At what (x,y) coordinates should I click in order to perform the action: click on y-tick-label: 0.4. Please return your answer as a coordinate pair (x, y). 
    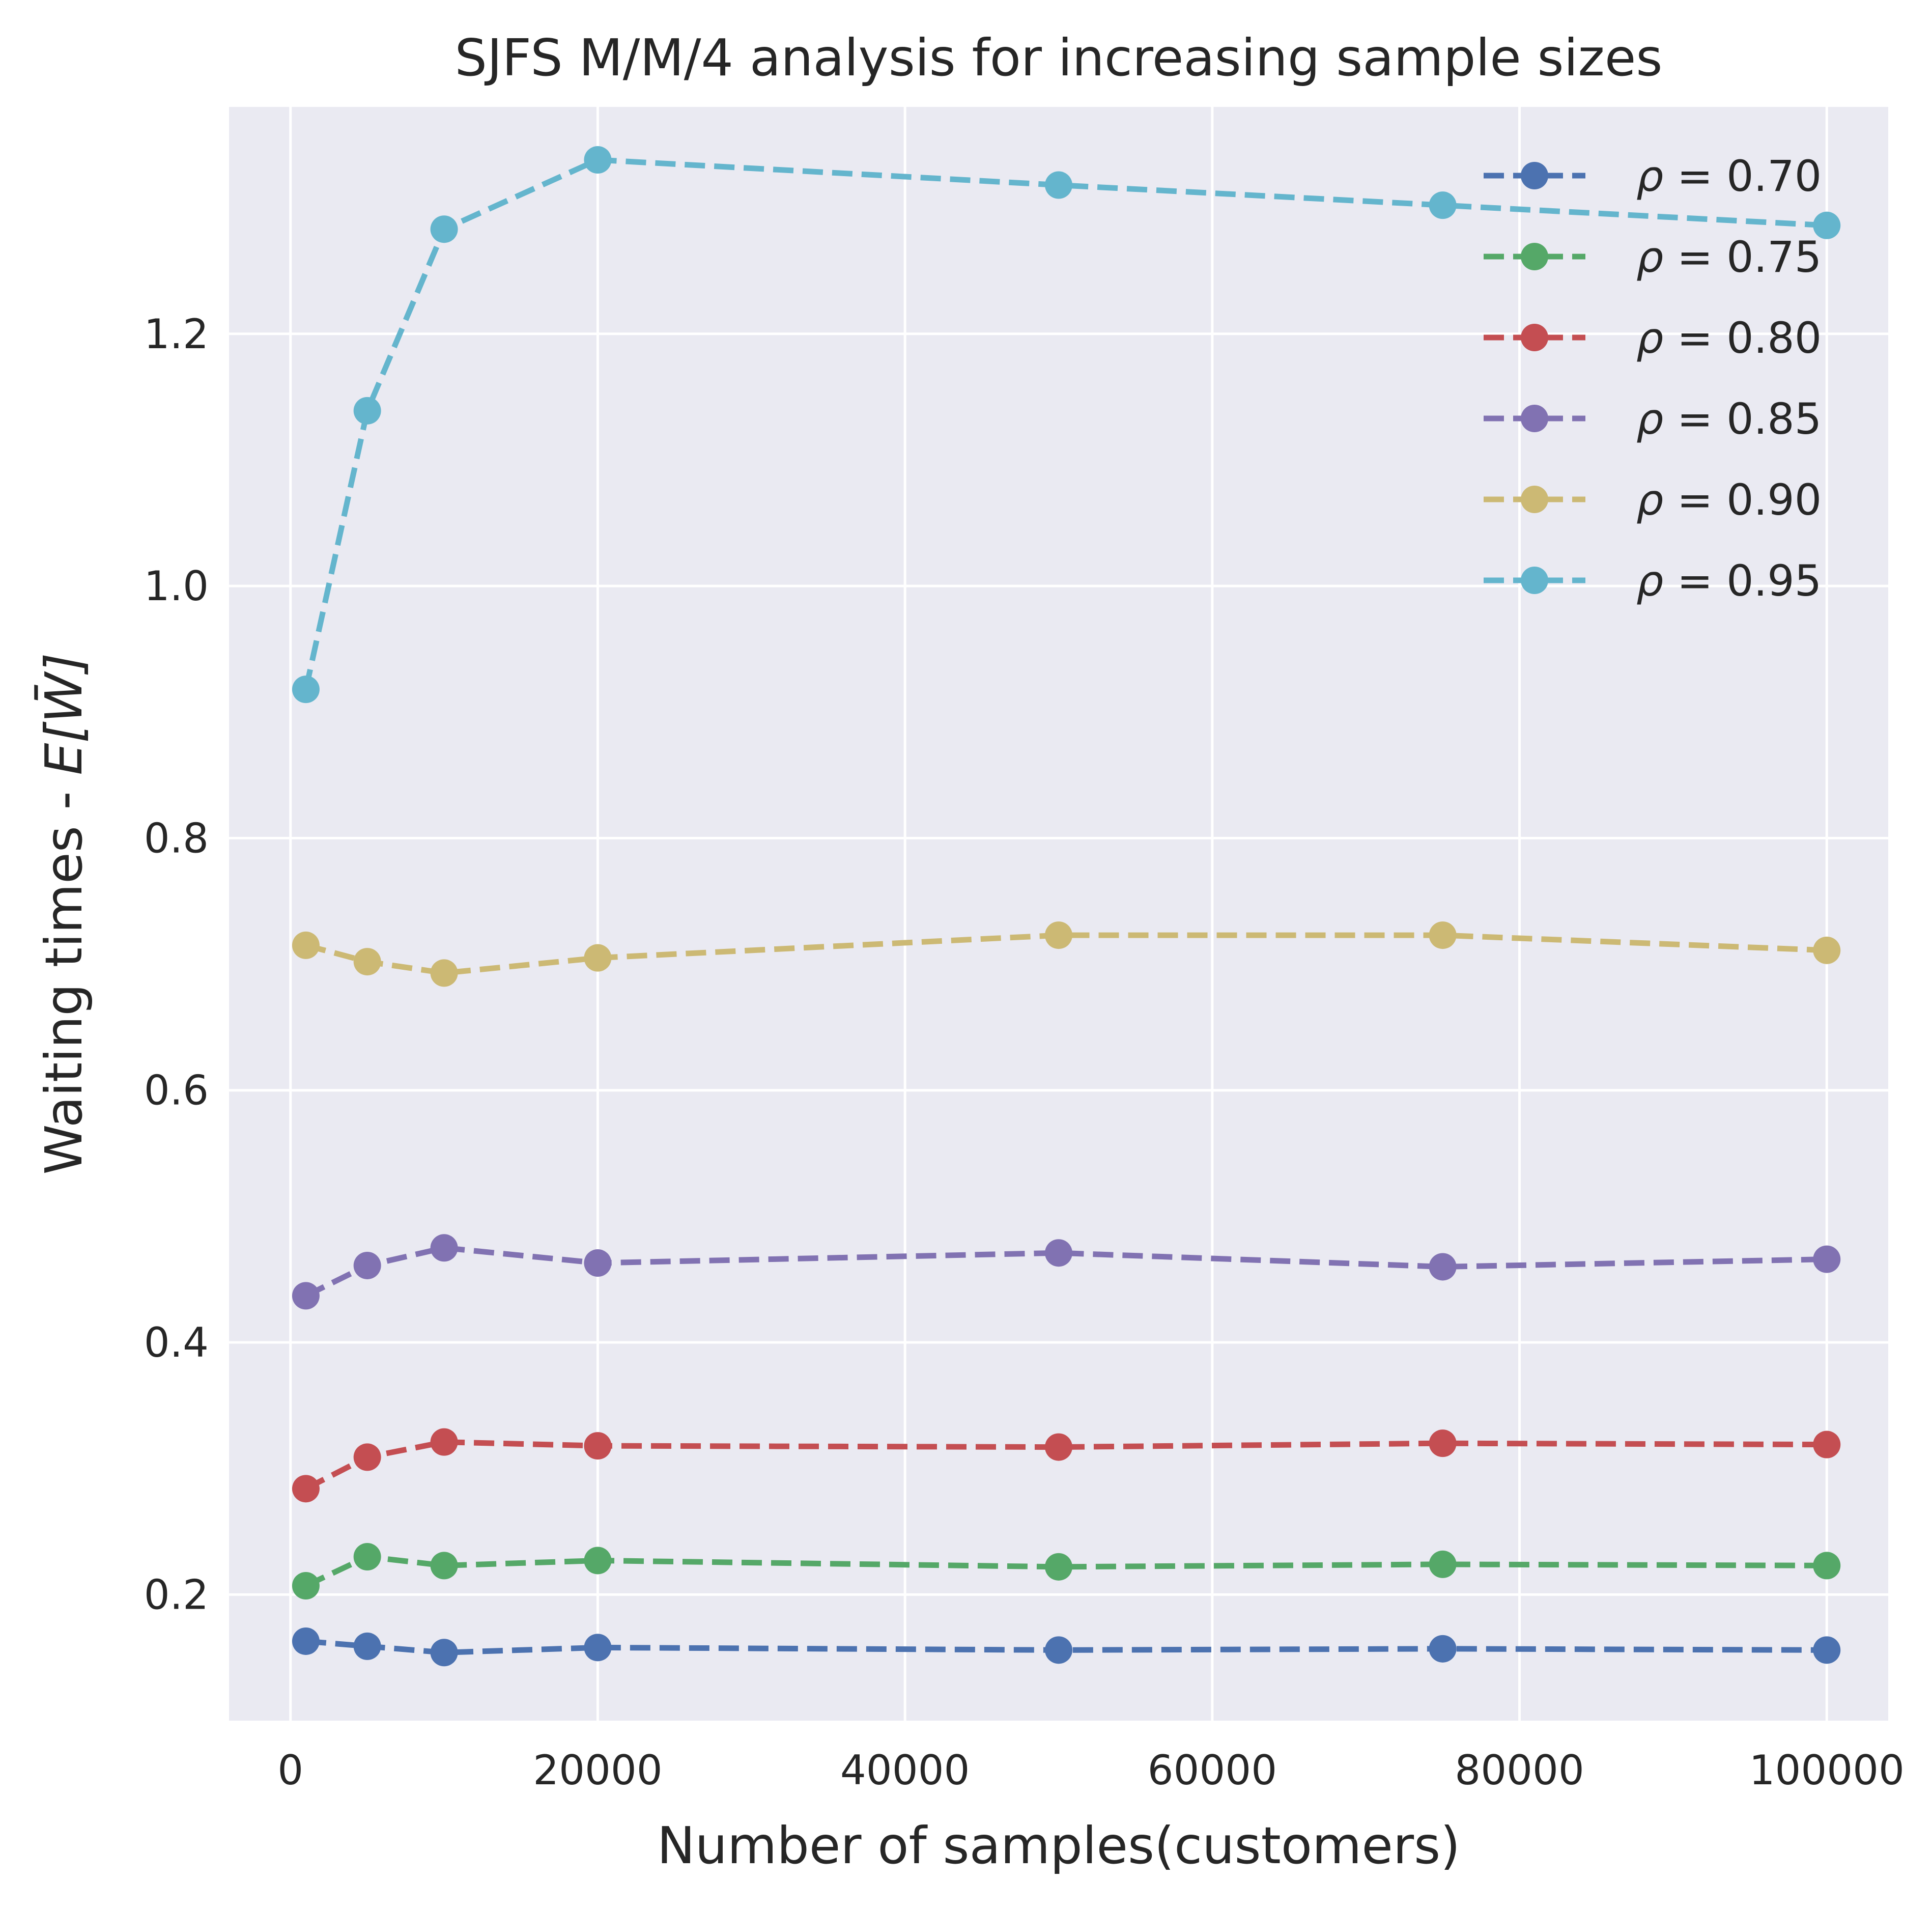
    Looking at the image, I should click on (176, 1342).